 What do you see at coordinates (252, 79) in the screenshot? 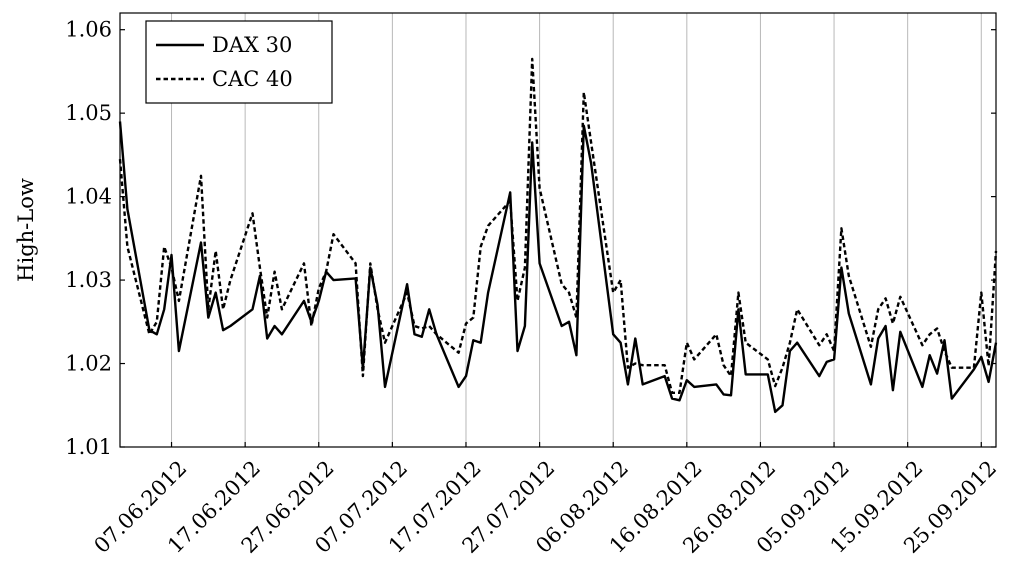
I see `legend-label: CAC 40` at bounding box center [252, 79].